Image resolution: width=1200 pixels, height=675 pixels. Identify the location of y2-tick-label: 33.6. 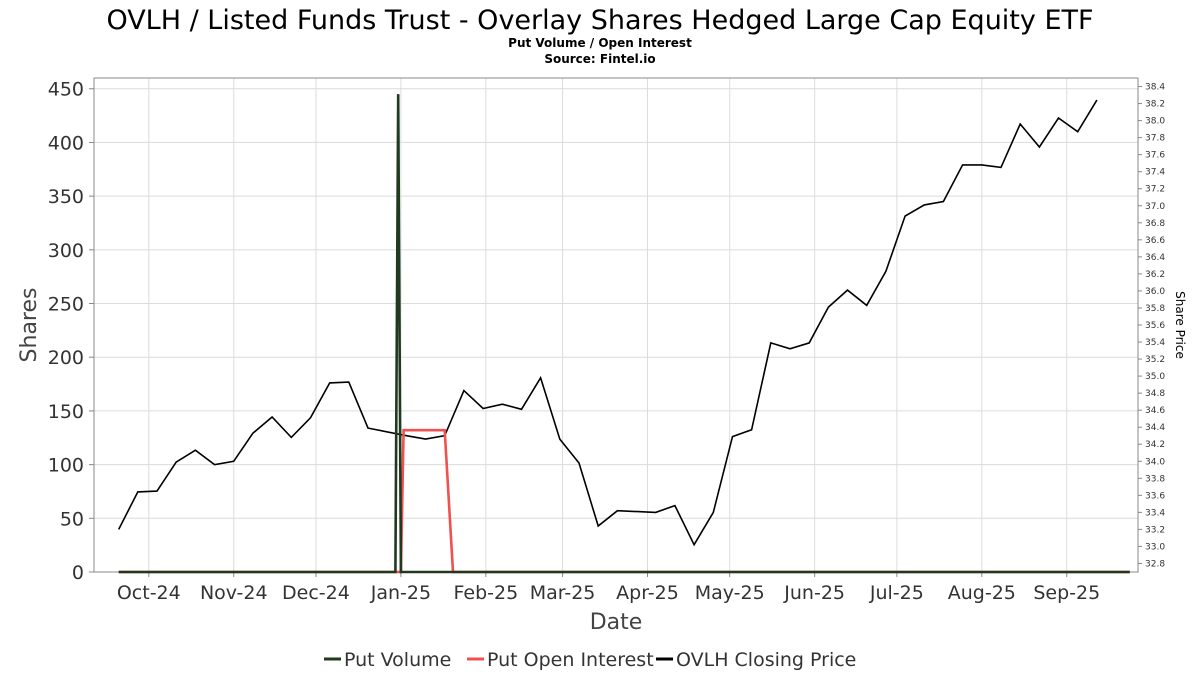
(1155, 496).